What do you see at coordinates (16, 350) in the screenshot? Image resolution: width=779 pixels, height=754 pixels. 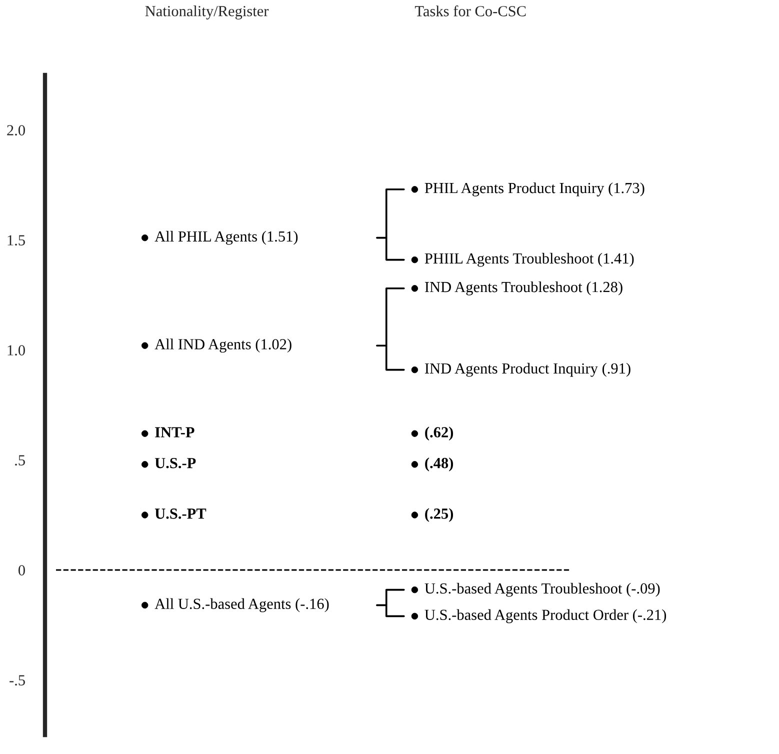 I see `y-tick-label: 1.0` at bounding box center [16, 350].